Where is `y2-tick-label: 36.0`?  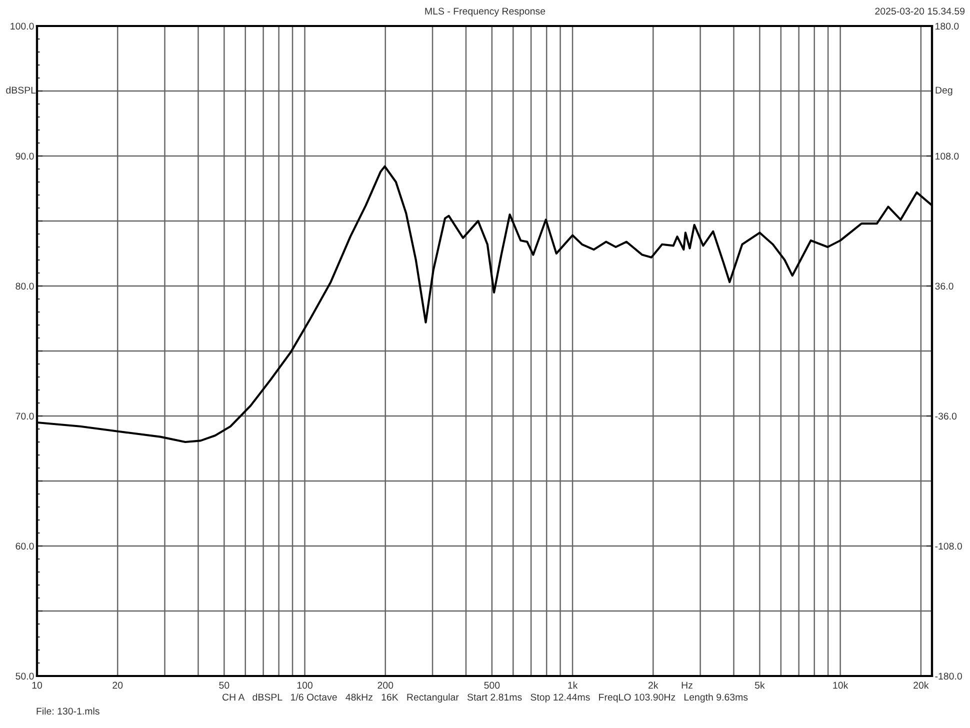
y2-tick-label: 36.0 is located at coordinates (944, 286).